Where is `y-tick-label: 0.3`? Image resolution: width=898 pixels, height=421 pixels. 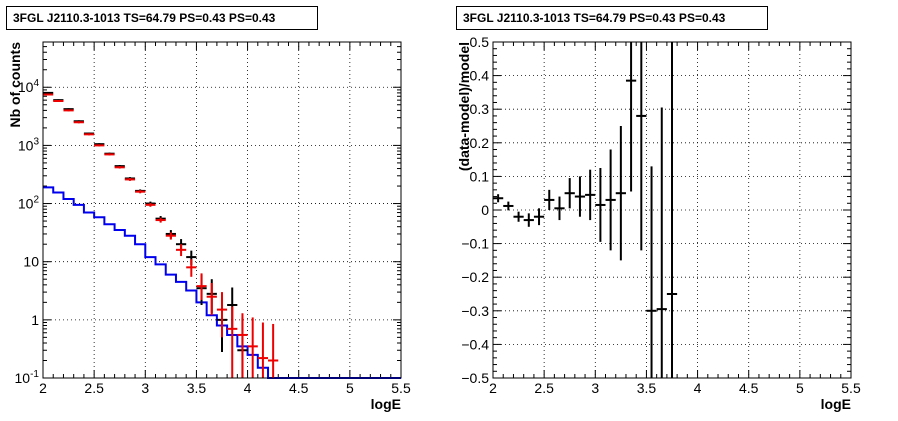 y-tick-label: 0.3 is located at coordinates (480, 109).